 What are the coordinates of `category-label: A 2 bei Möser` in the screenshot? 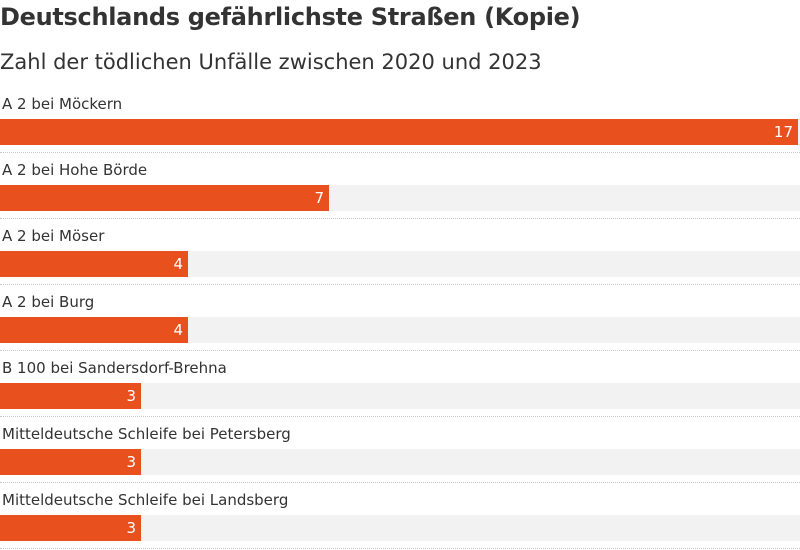 It's located at (53, 236).